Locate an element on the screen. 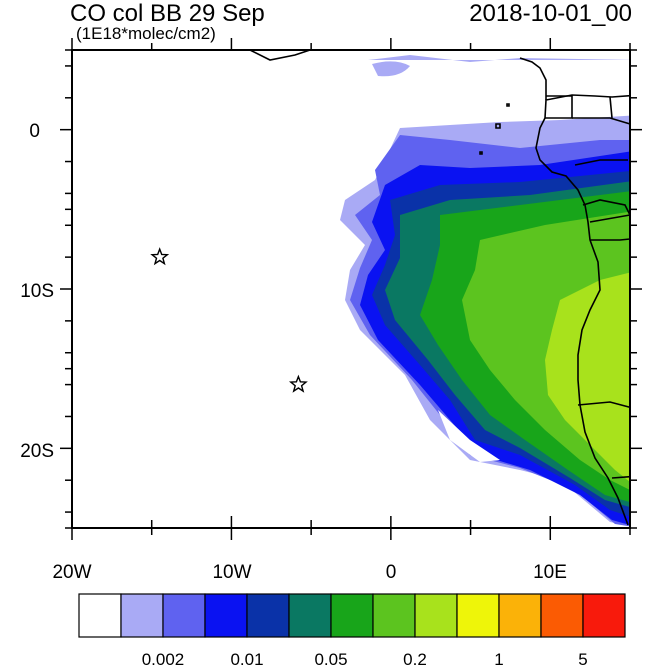 The image size is (650, 667). colorbar is located at coordinates (352, 615).